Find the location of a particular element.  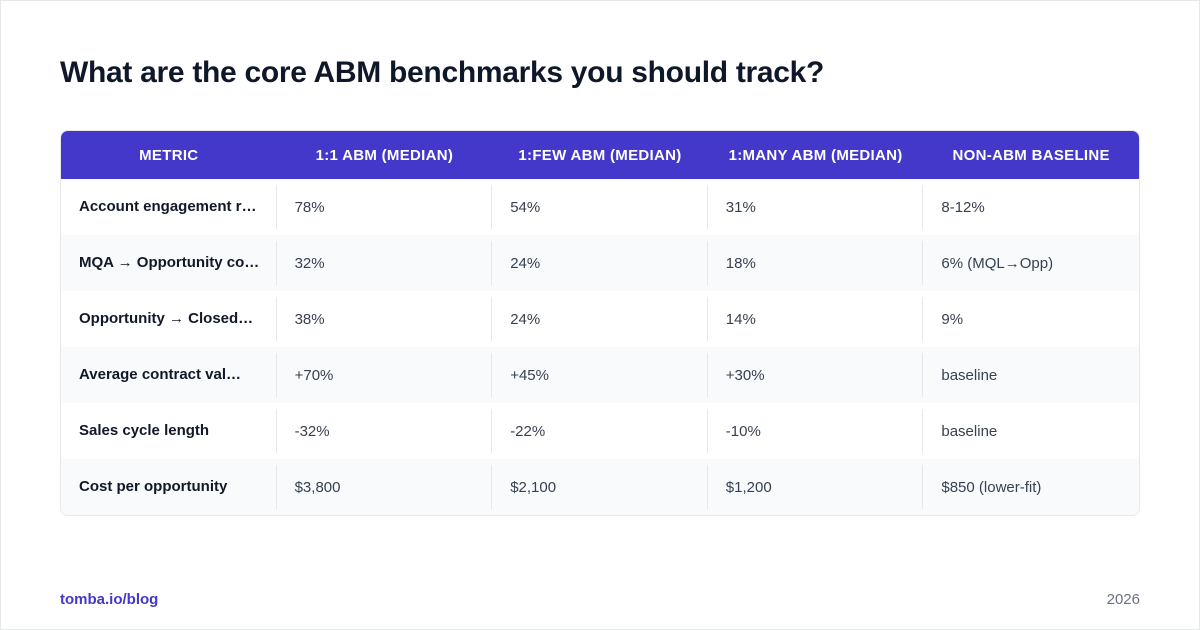

value-cell: 78% is located at coordinates (385, 207).